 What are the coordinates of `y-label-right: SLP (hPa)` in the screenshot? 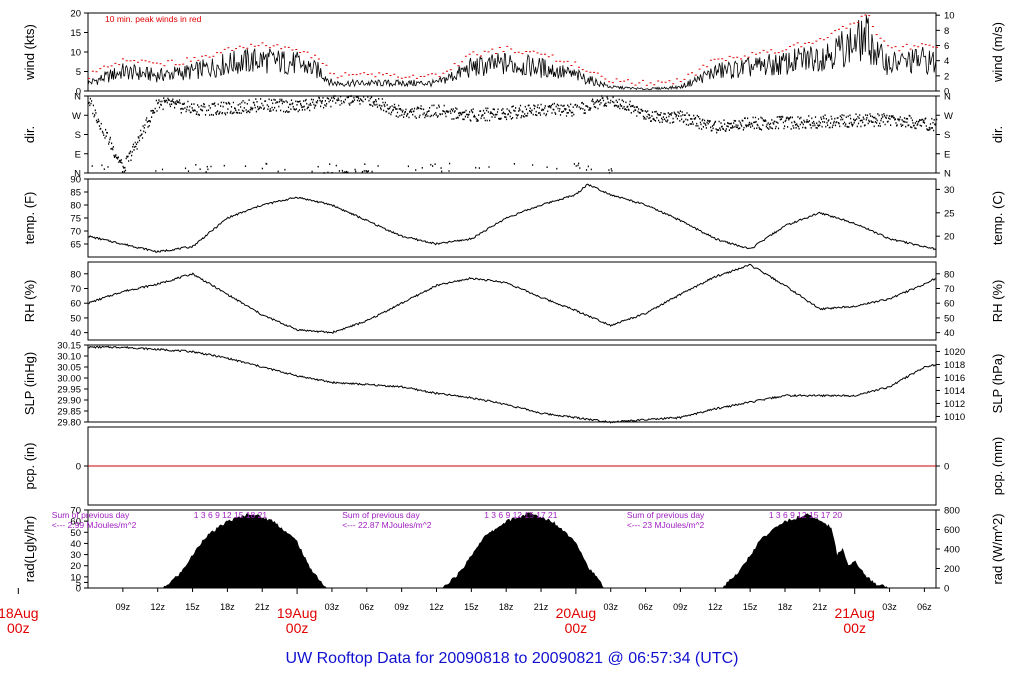 It's located at (997, 384).